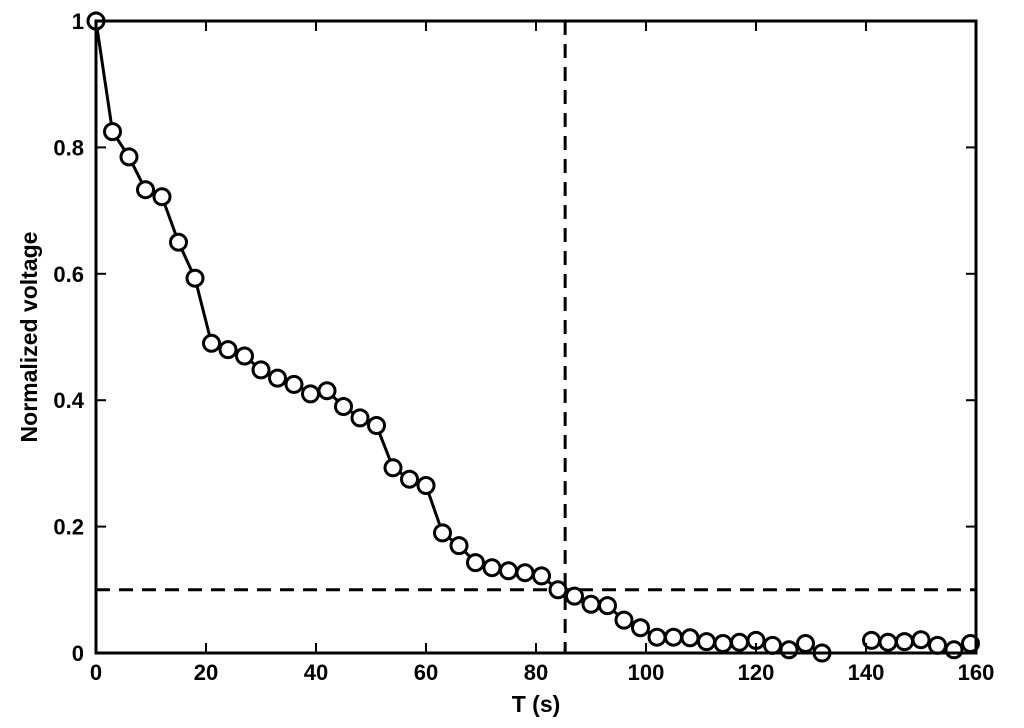 Image resolution: width=1024 pixels, height=728 pixels. What do you see at coordinates (68, 274) in the screenshot?
I see `y-tick-label: 0.6` at bounding box center [68, 274].